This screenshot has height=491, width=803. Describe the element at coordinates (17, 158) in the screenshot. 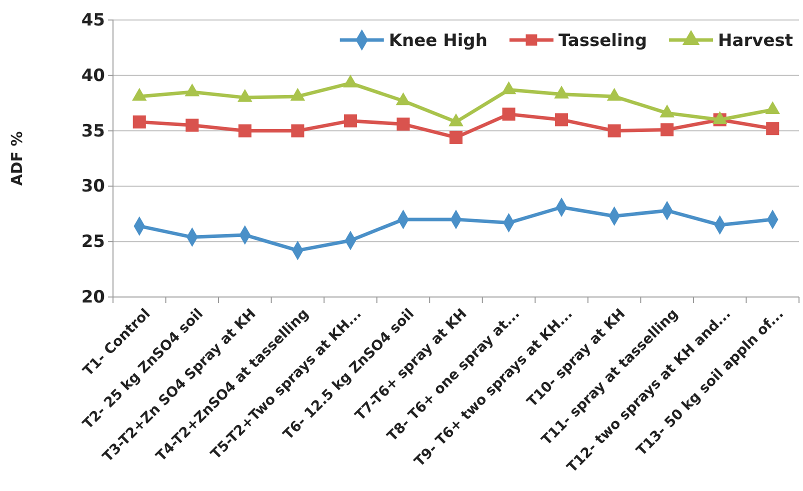

I see `y-axis-title: ADF %` at that location.